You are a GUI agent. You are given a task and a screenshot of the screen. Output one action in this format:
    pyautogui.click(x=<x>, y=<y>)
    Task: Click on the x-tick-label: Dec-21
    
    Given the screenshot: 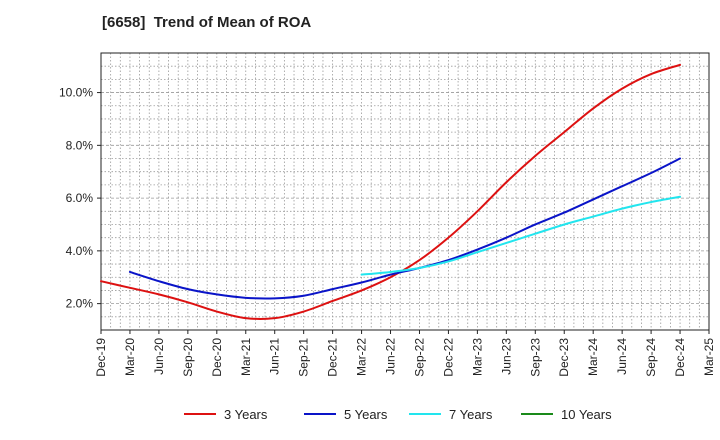 What is the action you would take?
    pyautogui.click(x=333, y=357)
    